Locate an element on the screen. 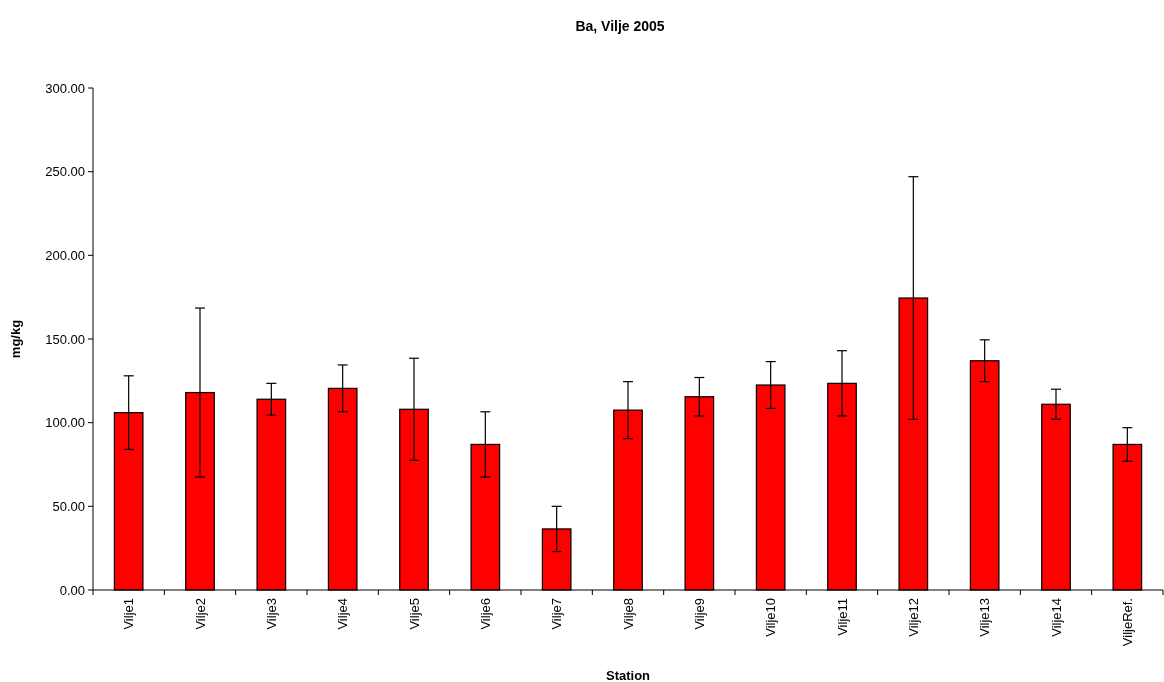  x-tick-label: Vilje11 is located at coordinates (842, 617).